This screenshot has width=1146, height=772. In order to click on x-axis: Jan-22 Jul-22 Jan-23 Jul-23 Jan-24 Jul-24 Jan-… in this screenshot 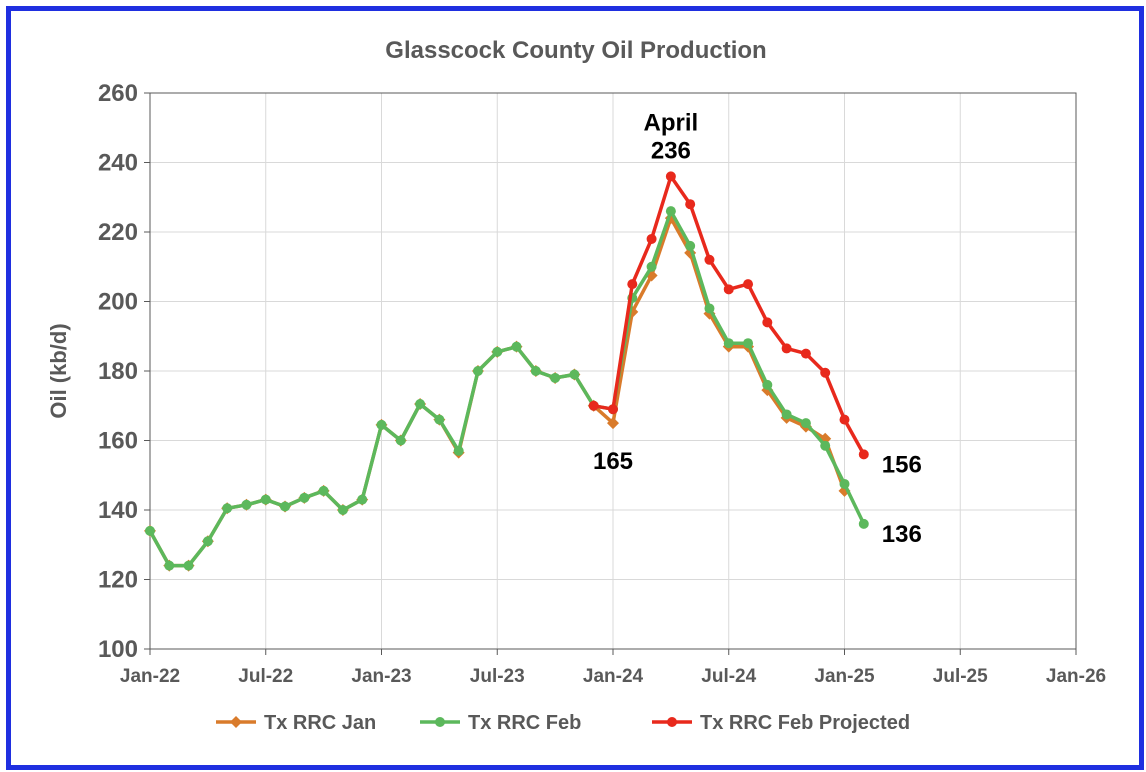, I will do `click(613, 668)`.